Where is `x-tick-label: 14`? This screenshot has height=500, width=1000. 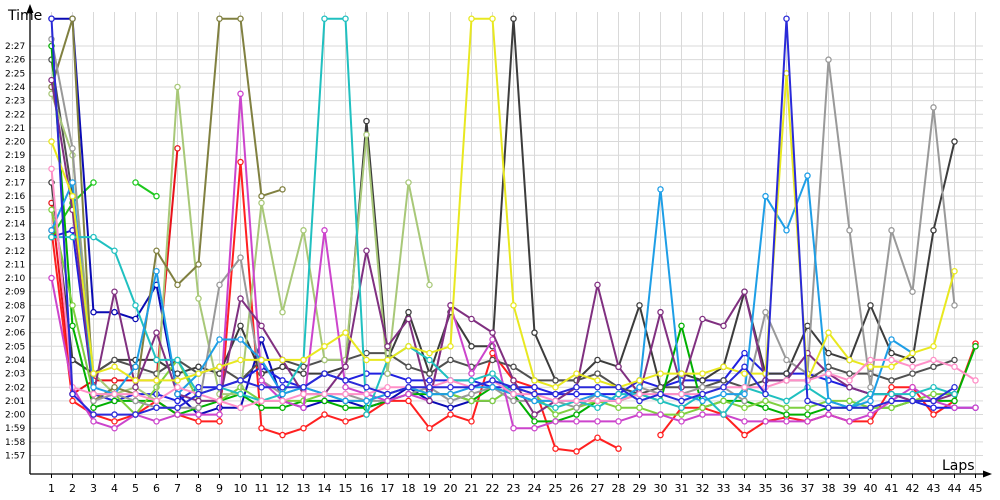 x-tick-label: 14 is located at coordinates (325, 488).